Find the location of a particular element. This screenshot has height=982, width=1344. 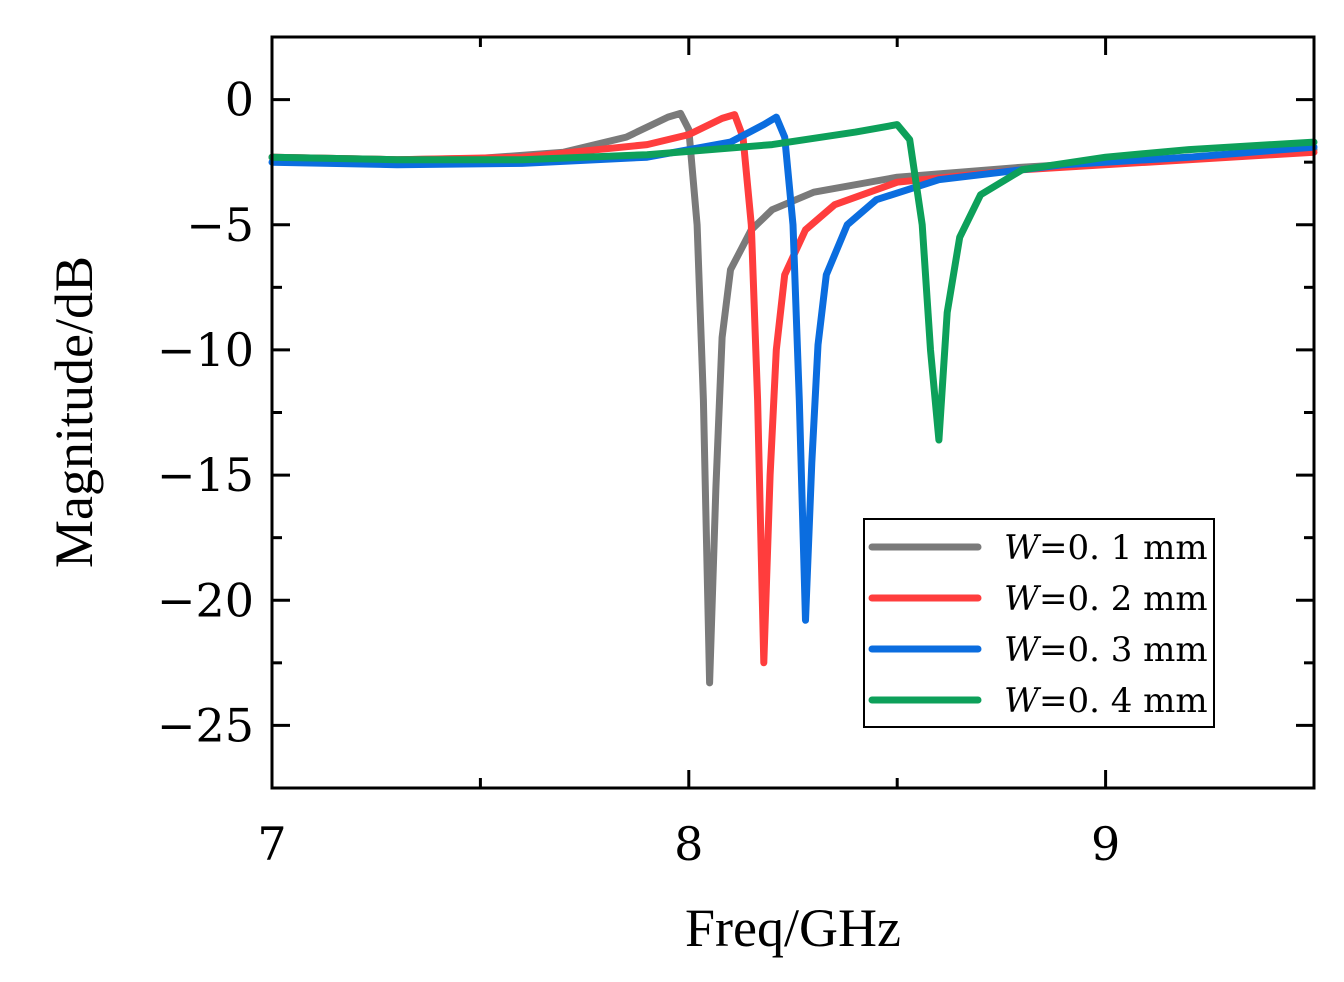

legend-label: W=0. 1 mm is located at coordinates (1106, 548).